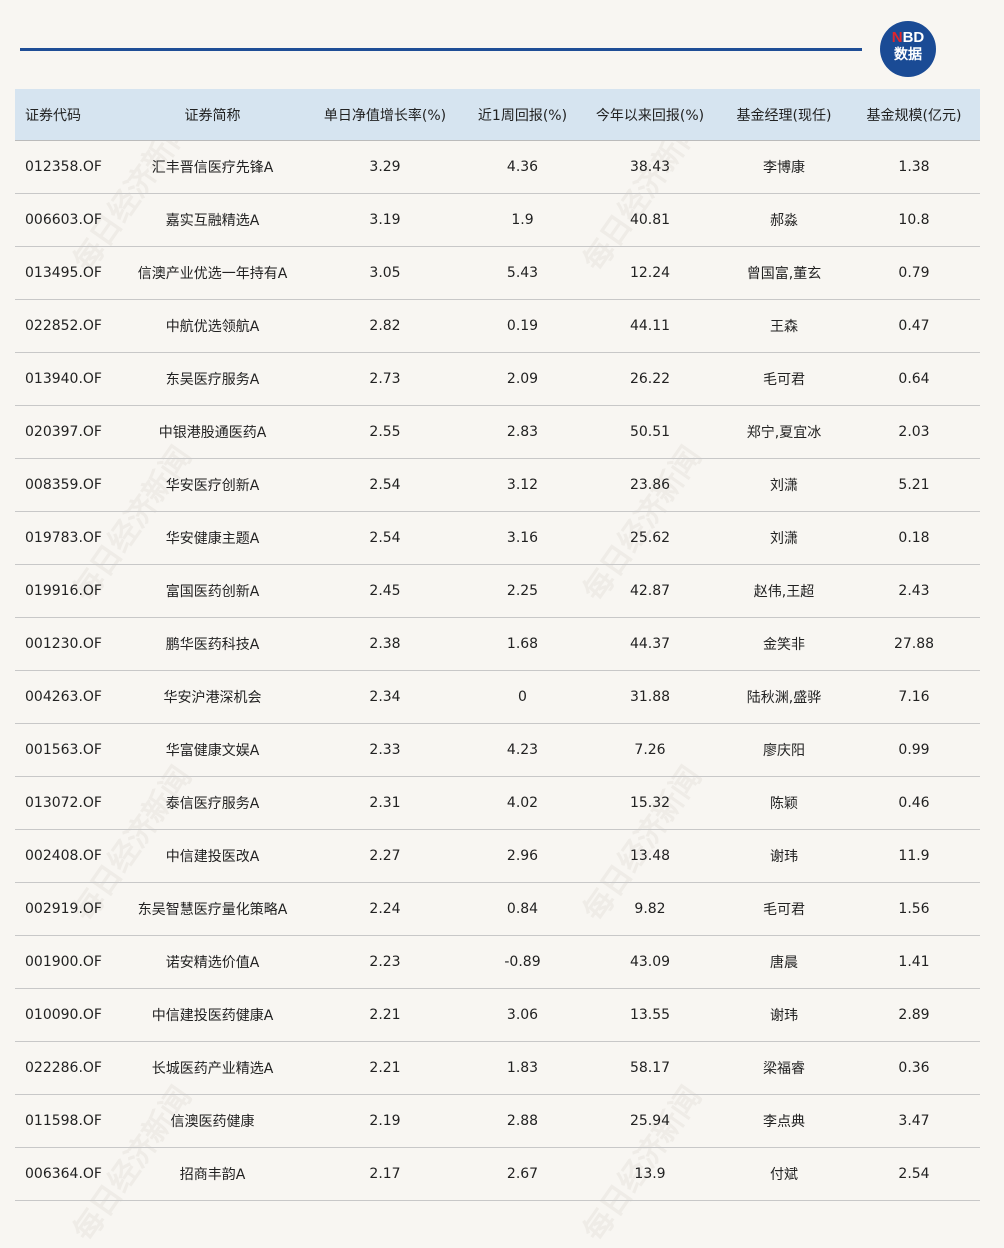 The height and width of the screenshot is (1248, 1004). Describe the element at coordinates (385, 220) in the screenshot. I see `cell-daily-growth: 3.19` at that location.